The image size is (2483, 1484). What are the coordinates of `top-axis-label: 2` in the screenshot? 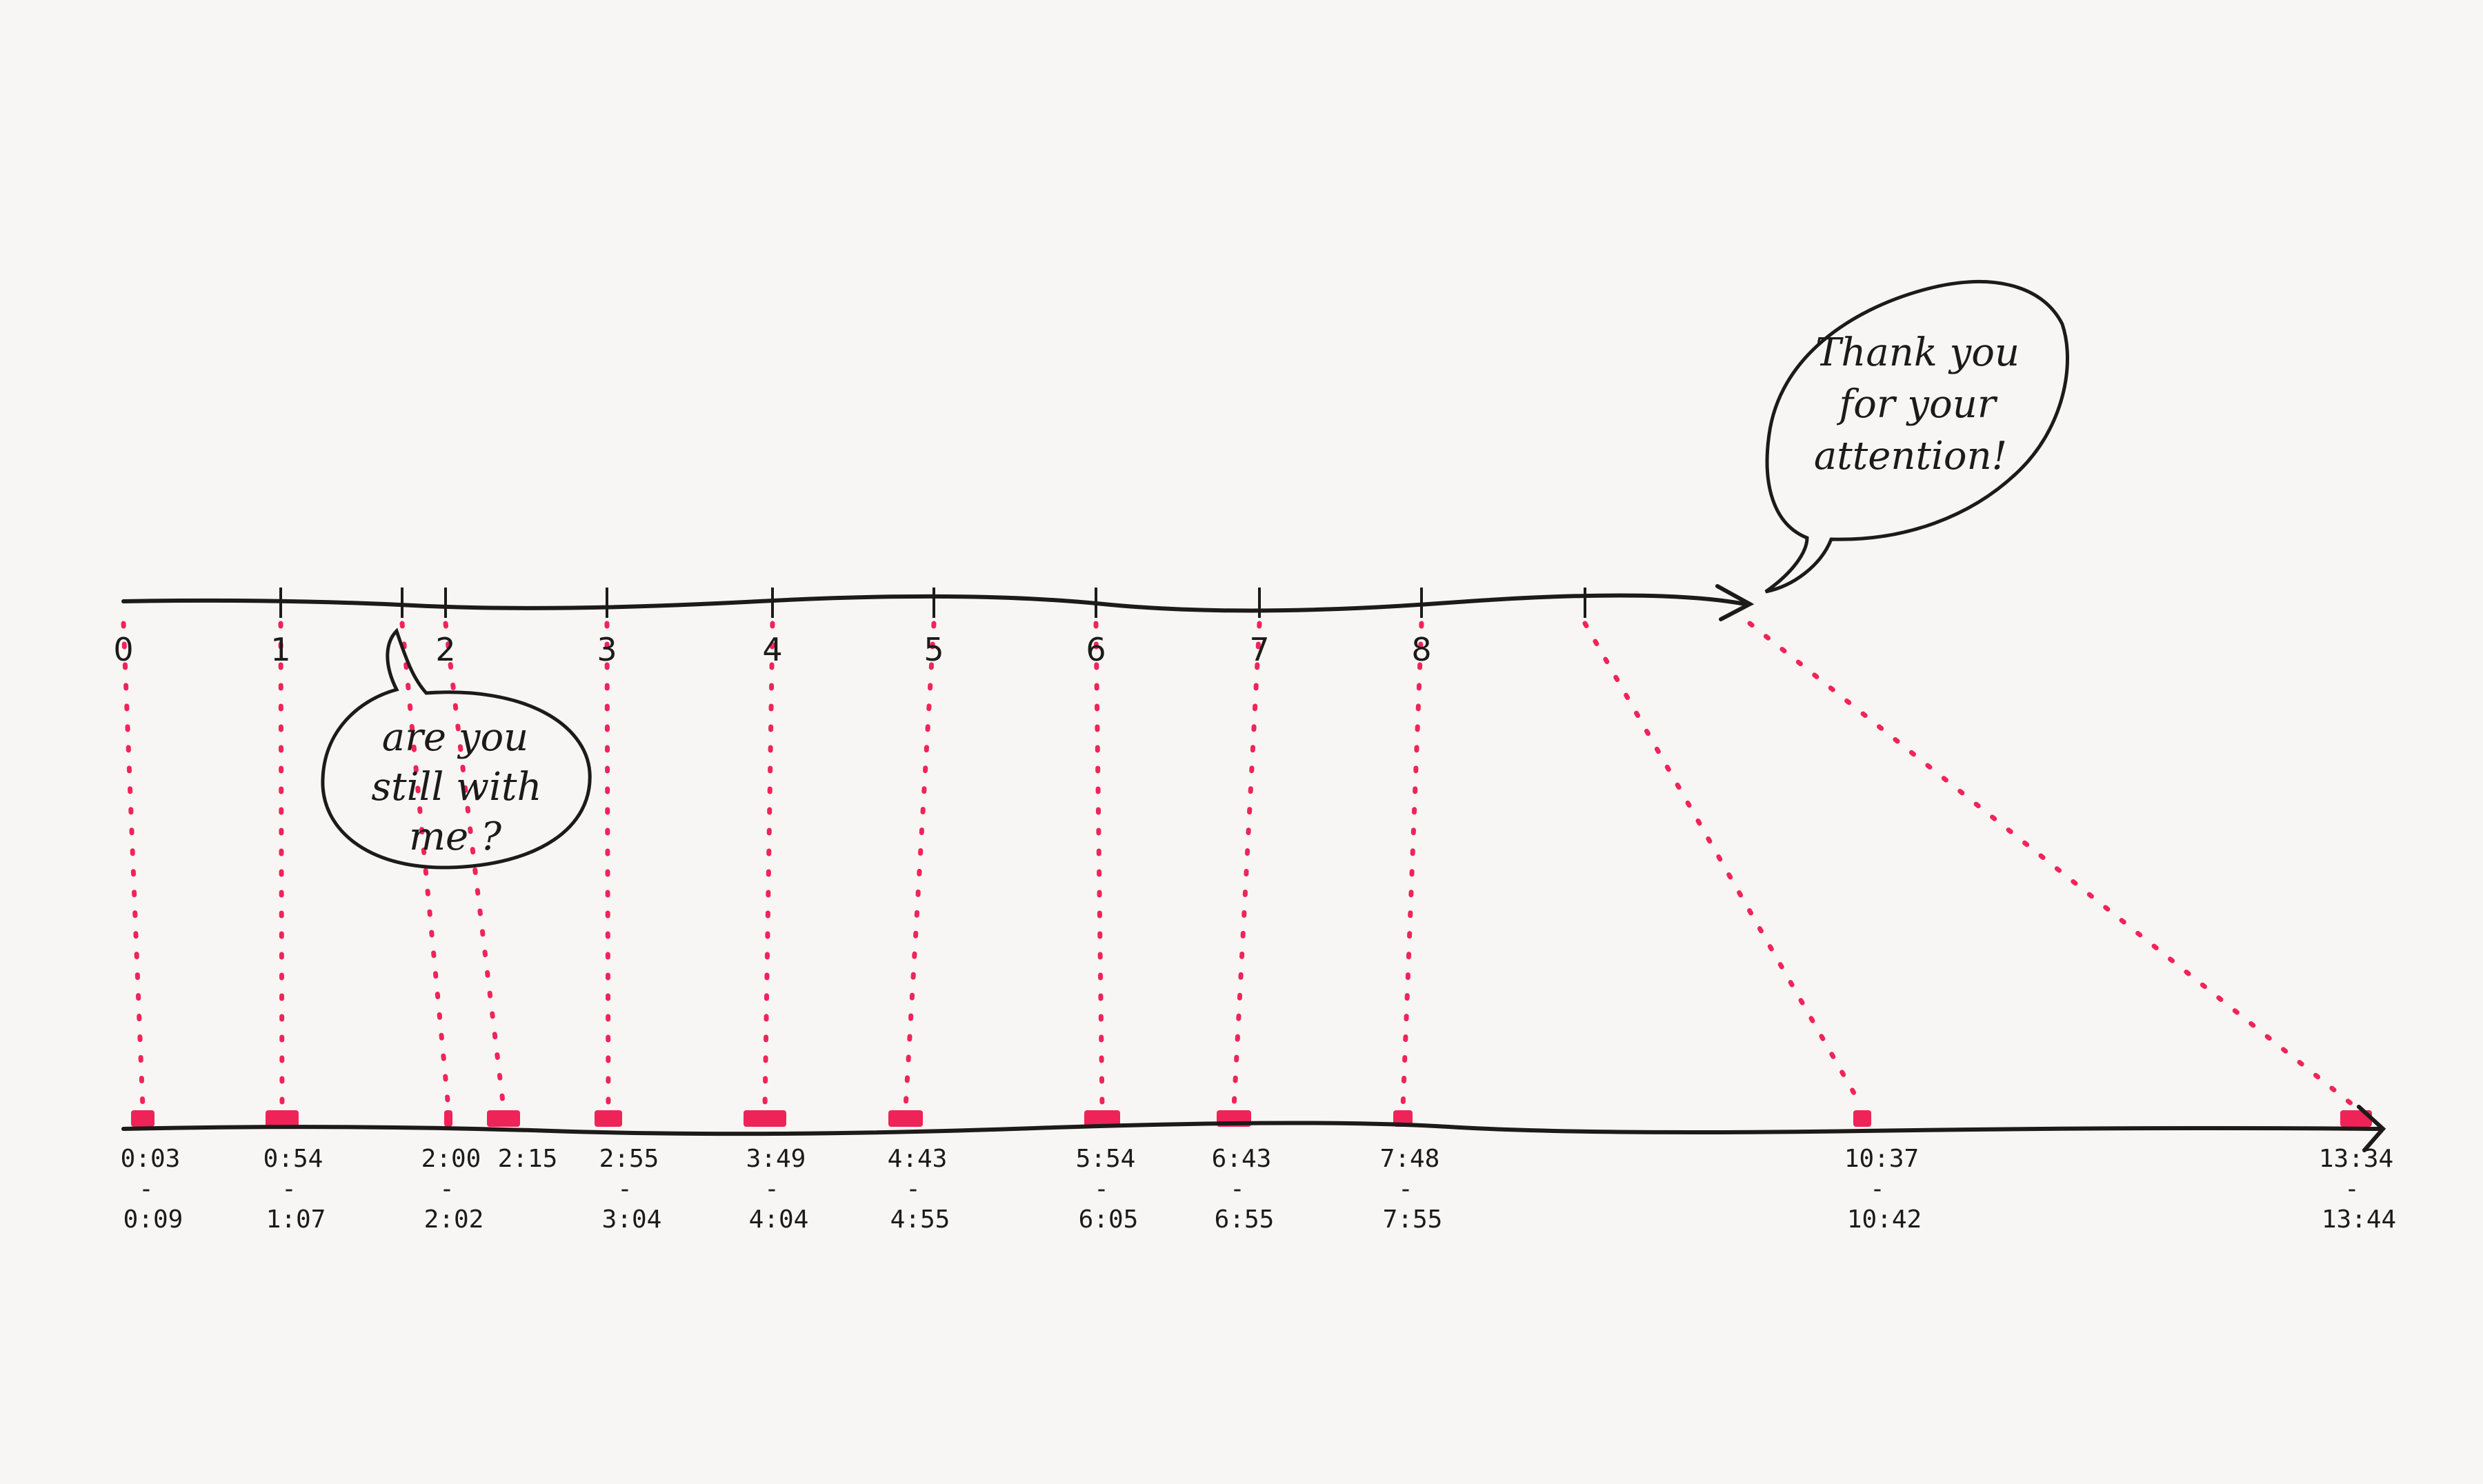 It's located at (445, 649).